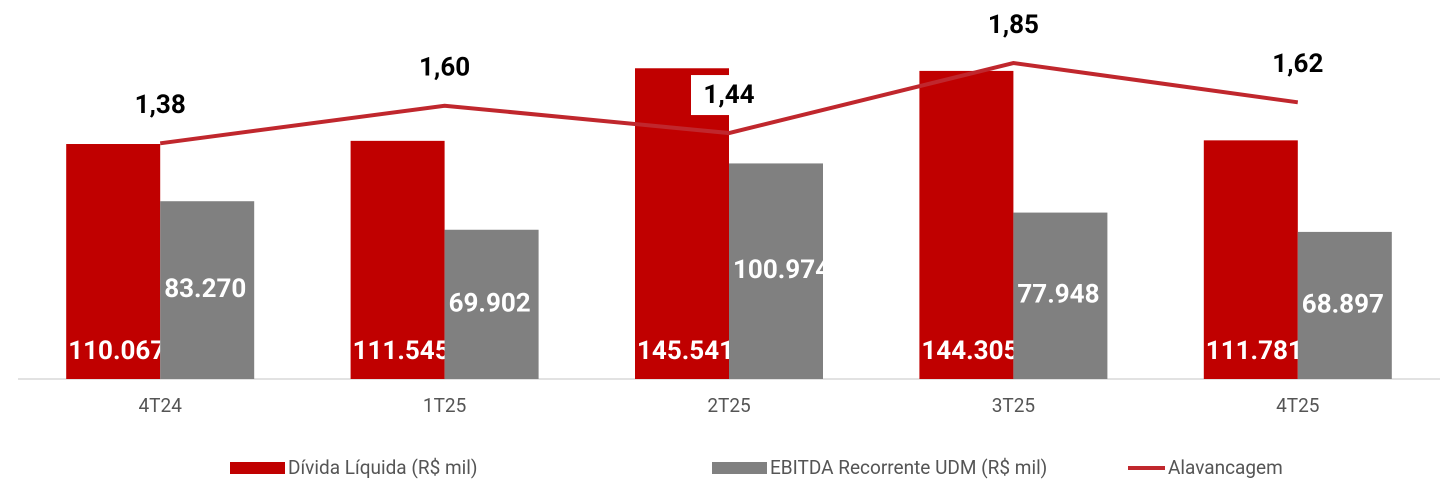 The image size is (1442, 491). I want to click on legend-label: EBITDA Recorrente UDM (R$ mil), so click(908, 467).